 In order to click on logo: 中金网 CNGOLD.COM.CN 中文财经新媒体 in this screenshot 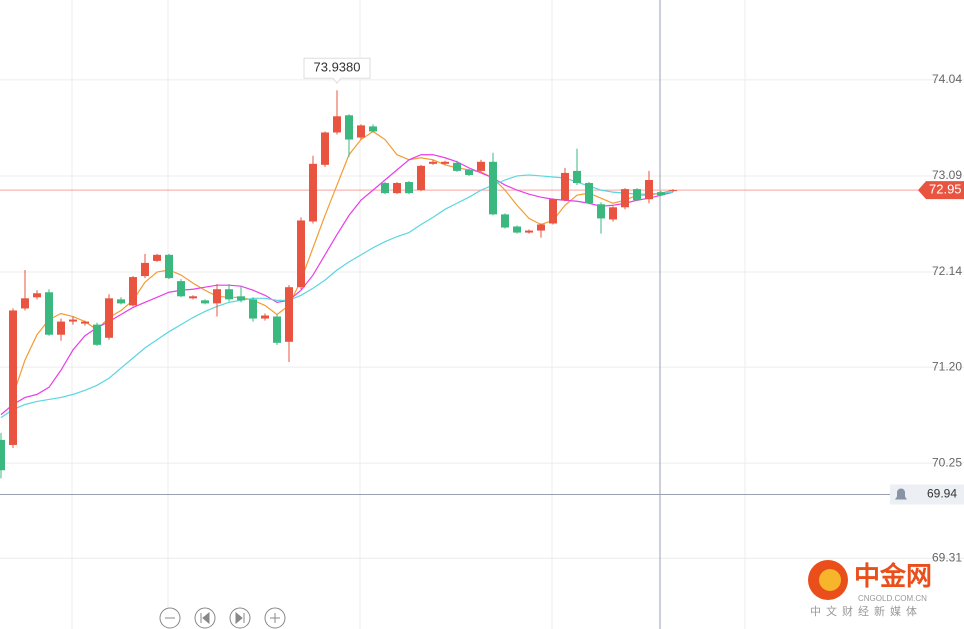, I will do `click(870, 589)`.